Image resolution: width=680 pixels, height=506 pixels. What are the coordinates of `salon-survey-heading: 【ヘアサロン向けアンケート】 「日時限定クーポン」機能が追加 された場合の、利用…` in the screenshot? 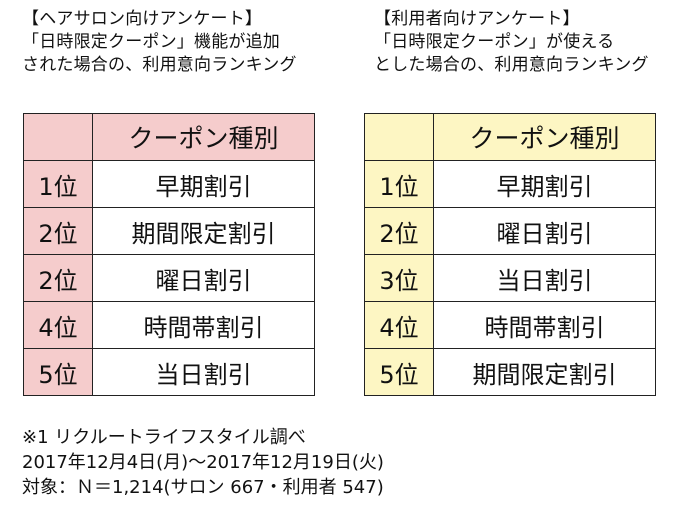 It's located at (159, 42).